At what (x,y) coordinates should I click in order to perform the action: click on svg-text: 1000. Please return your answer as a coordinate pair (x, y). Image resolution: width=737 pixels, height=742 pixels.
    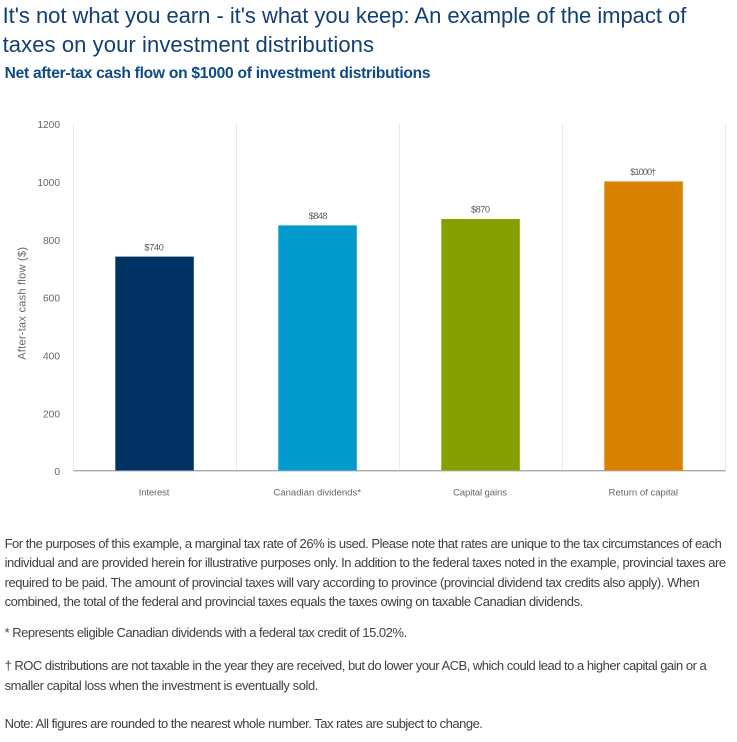
    Looking at the image, I should click on (48, 183).